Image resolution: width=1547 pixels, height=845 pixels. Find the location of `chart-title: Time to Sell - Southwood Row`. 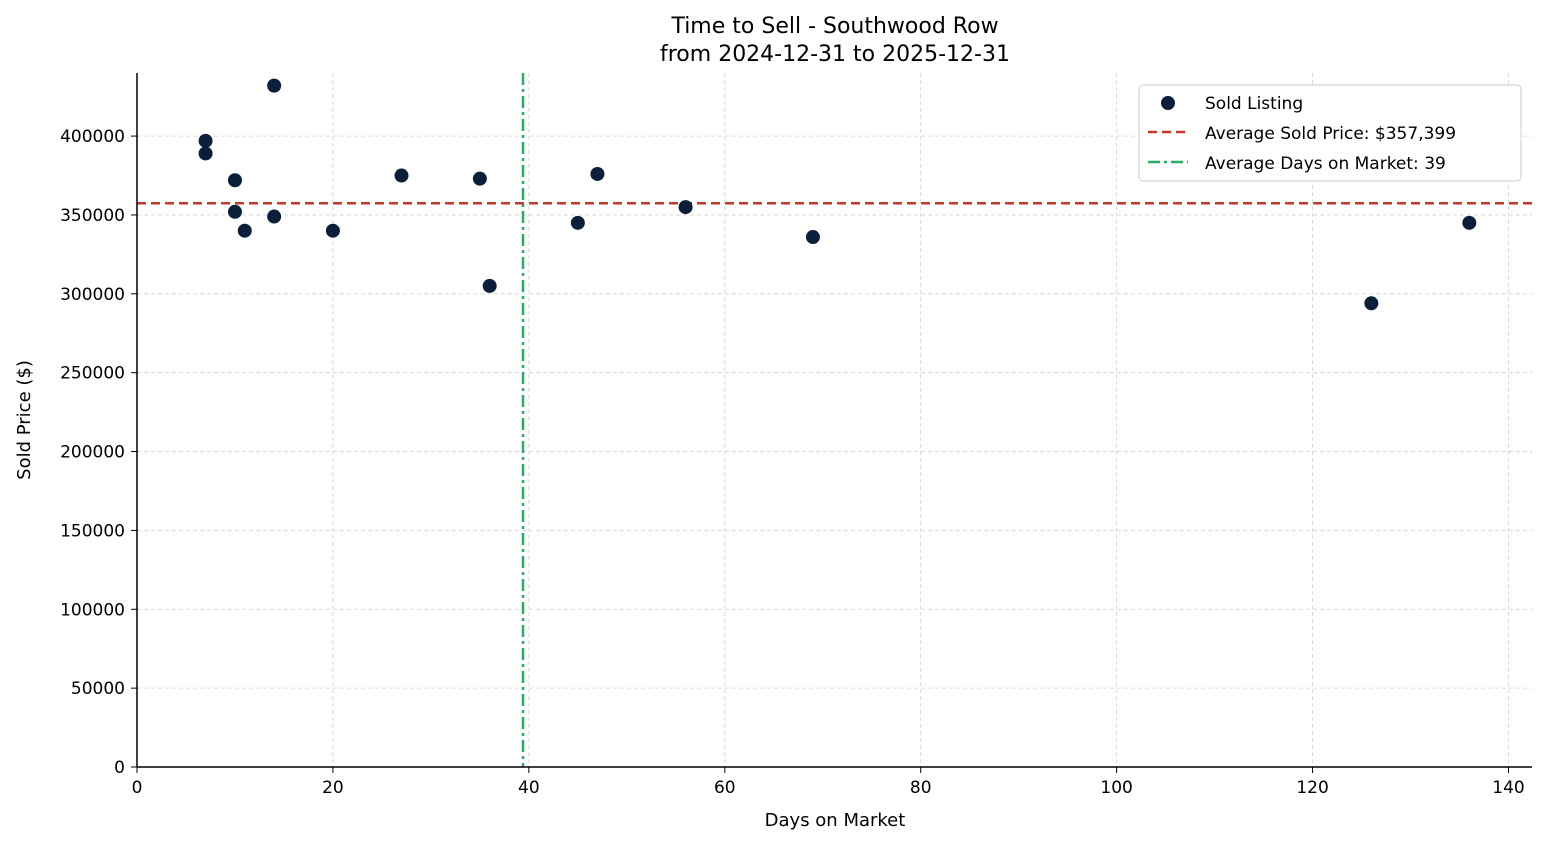

chart-title: Time to Sell - Southwood Row is located at coordinates (834, 26).